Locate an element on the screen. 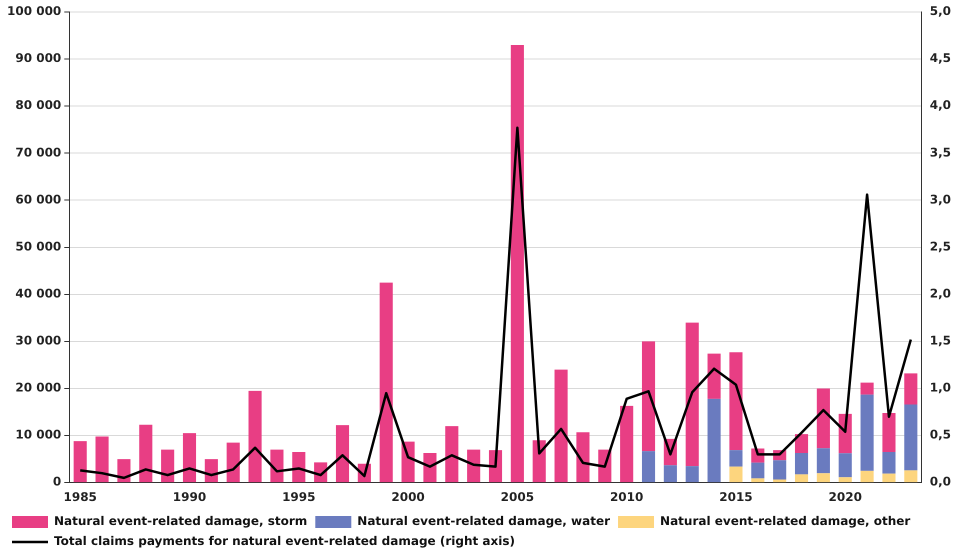 Image resolution: width=958 pixels, height=558 pixels. legend-label: Natural event-related damage, water is located at coordinates (483, 521).